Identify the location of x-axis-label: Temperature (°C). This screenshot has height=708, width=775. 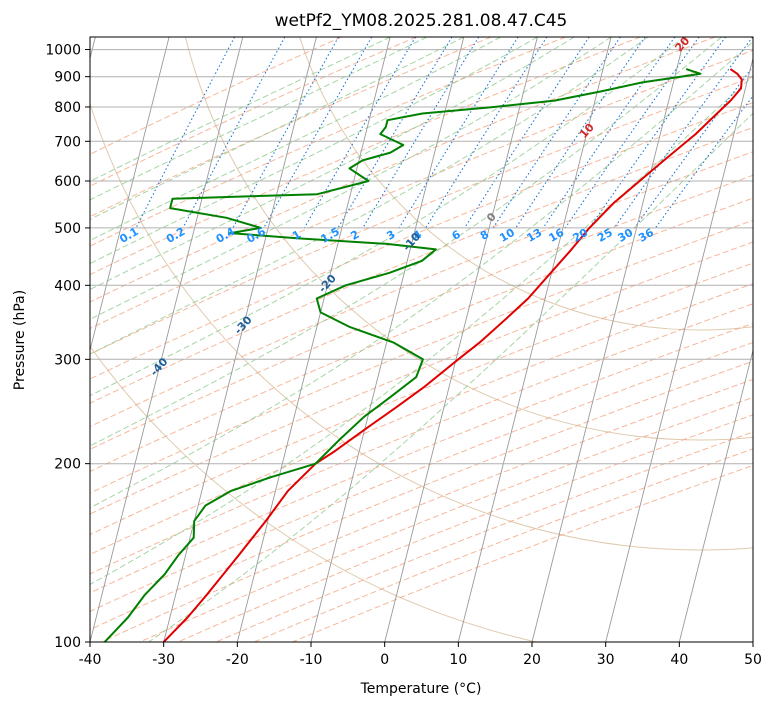
(421, 689).